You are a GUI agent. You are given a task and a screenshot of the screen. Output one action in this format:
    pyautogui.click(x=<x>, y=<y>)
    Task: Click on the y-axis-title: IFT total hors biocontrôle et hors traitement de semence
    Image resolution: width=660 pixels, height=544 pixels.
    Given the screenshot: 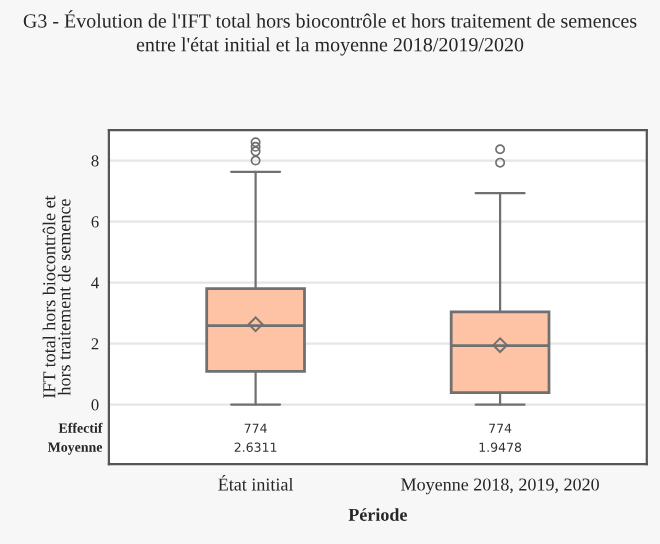 What is the action you would take?
    pyautogui.click(x=56, y=297)
    